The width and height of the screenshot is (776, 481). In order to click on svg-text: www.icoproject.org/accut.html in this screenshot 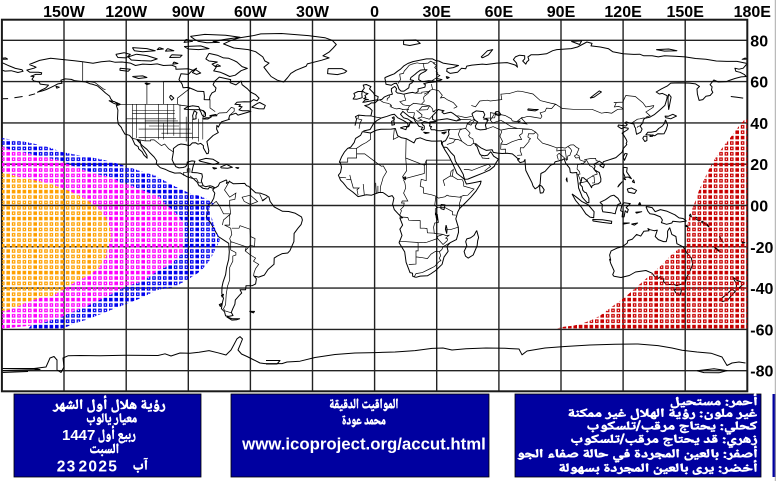, I will do `click(363, 444)`.